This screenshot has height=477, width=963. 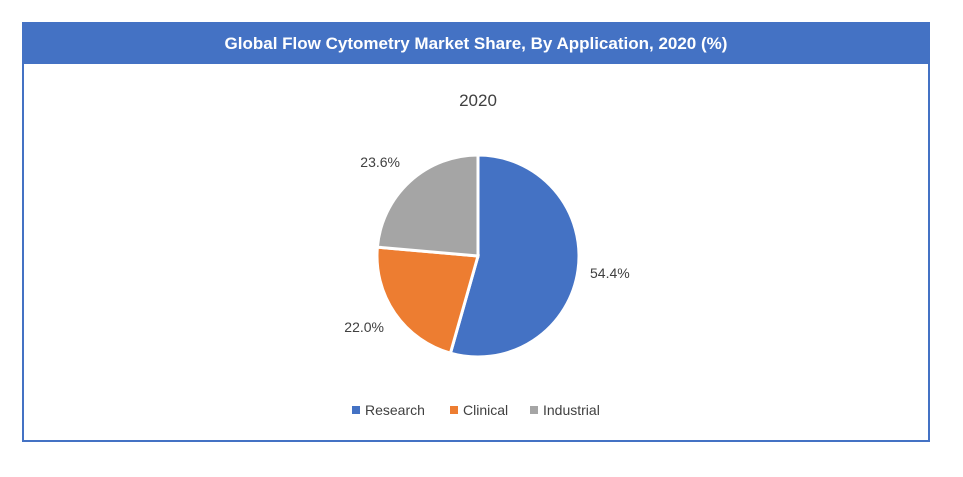 What do you see at coordinates (356, 410) in the screenshot?
I see `legend-swatch-research` at bounding box center [356, 410].